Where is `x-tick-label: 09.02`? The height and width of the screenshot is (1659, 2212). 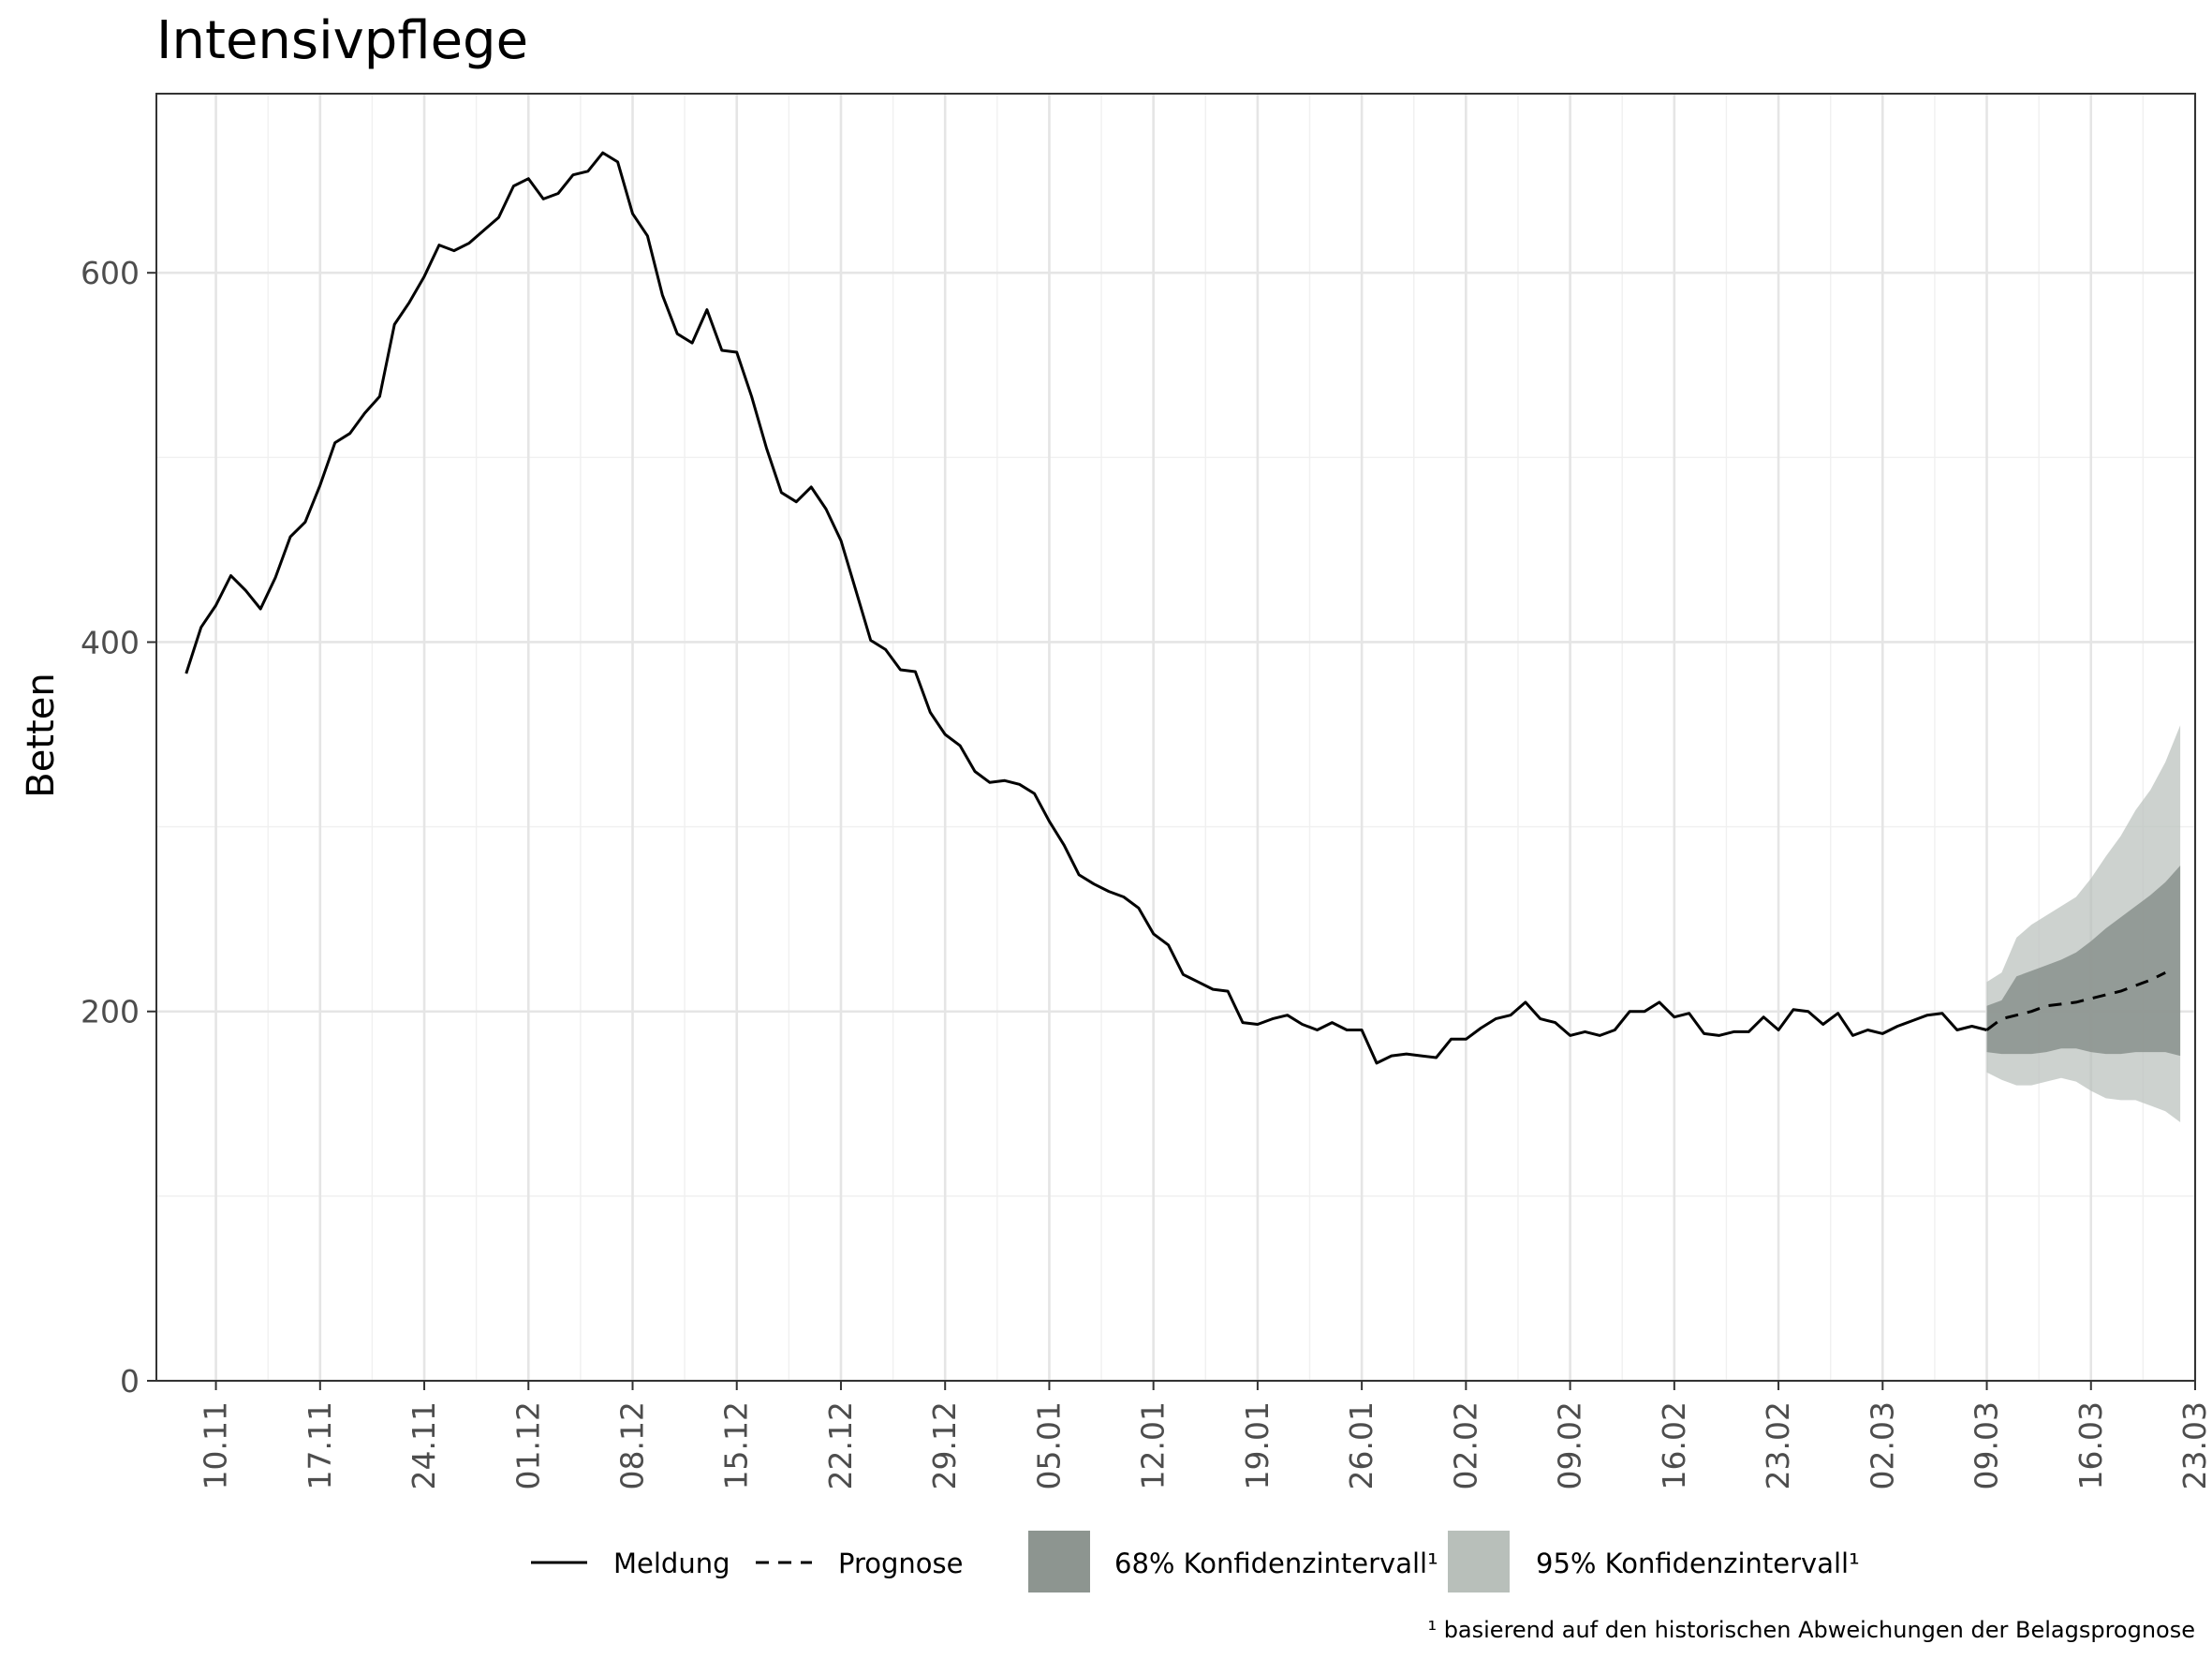 x-tick-label: 09.02 is located at coordinates (1570, 1445).